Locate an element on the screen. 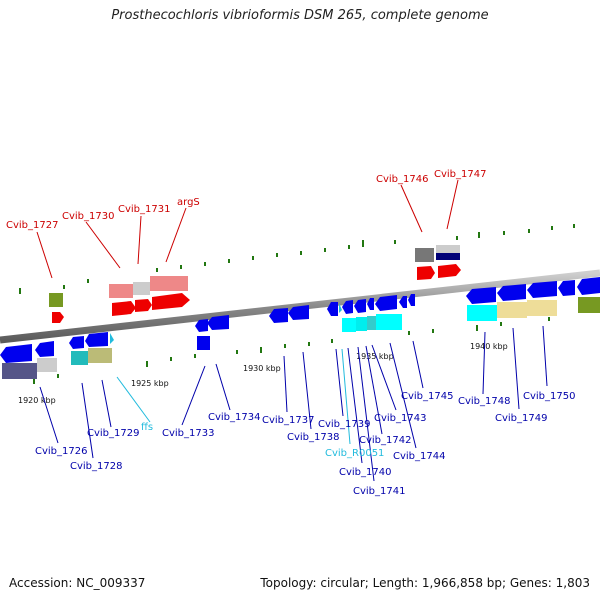 Image resolution: width=600 pixels, height=600 pixels. feature-1728-bar is located at coordinates (79, 358).